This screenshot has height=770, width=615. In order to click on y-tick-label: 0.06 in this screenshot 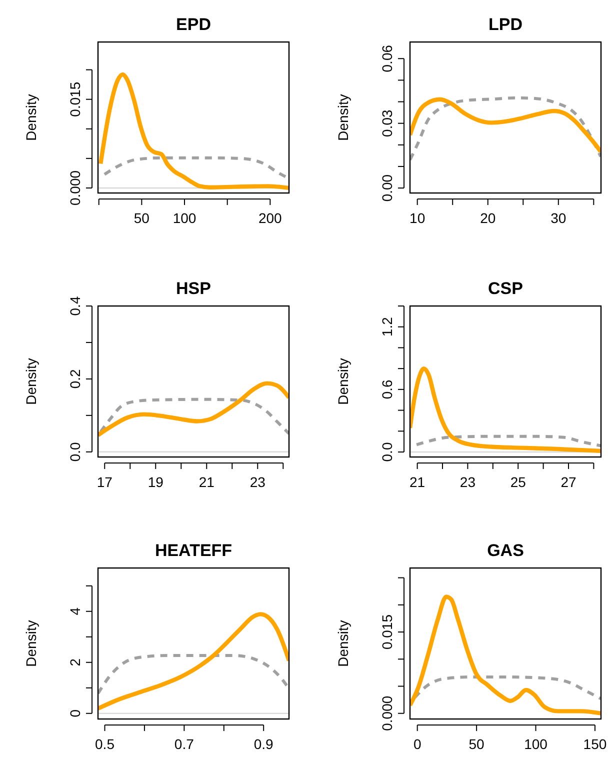, I will do `click(387, 58)`.